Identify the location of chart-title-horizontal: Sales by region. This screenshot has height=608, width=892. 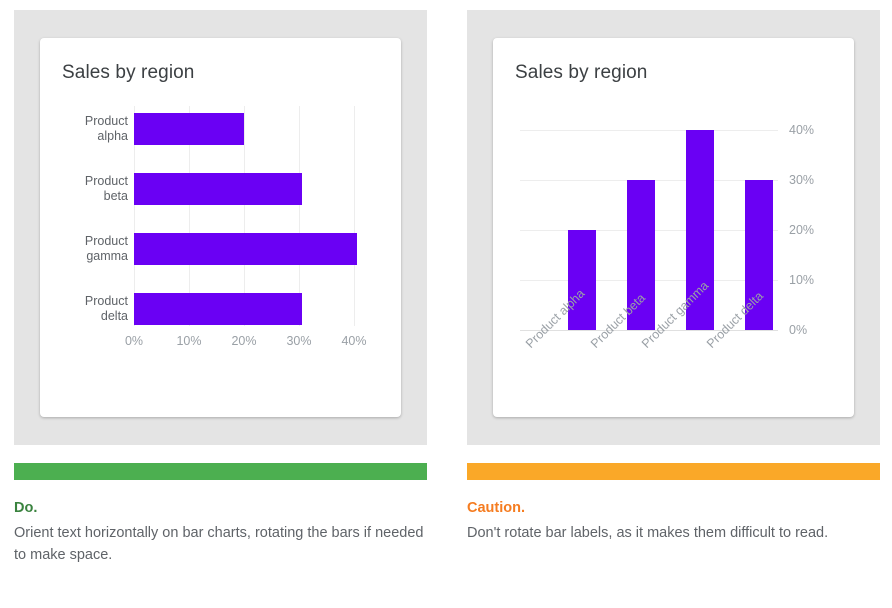
(128, 72).